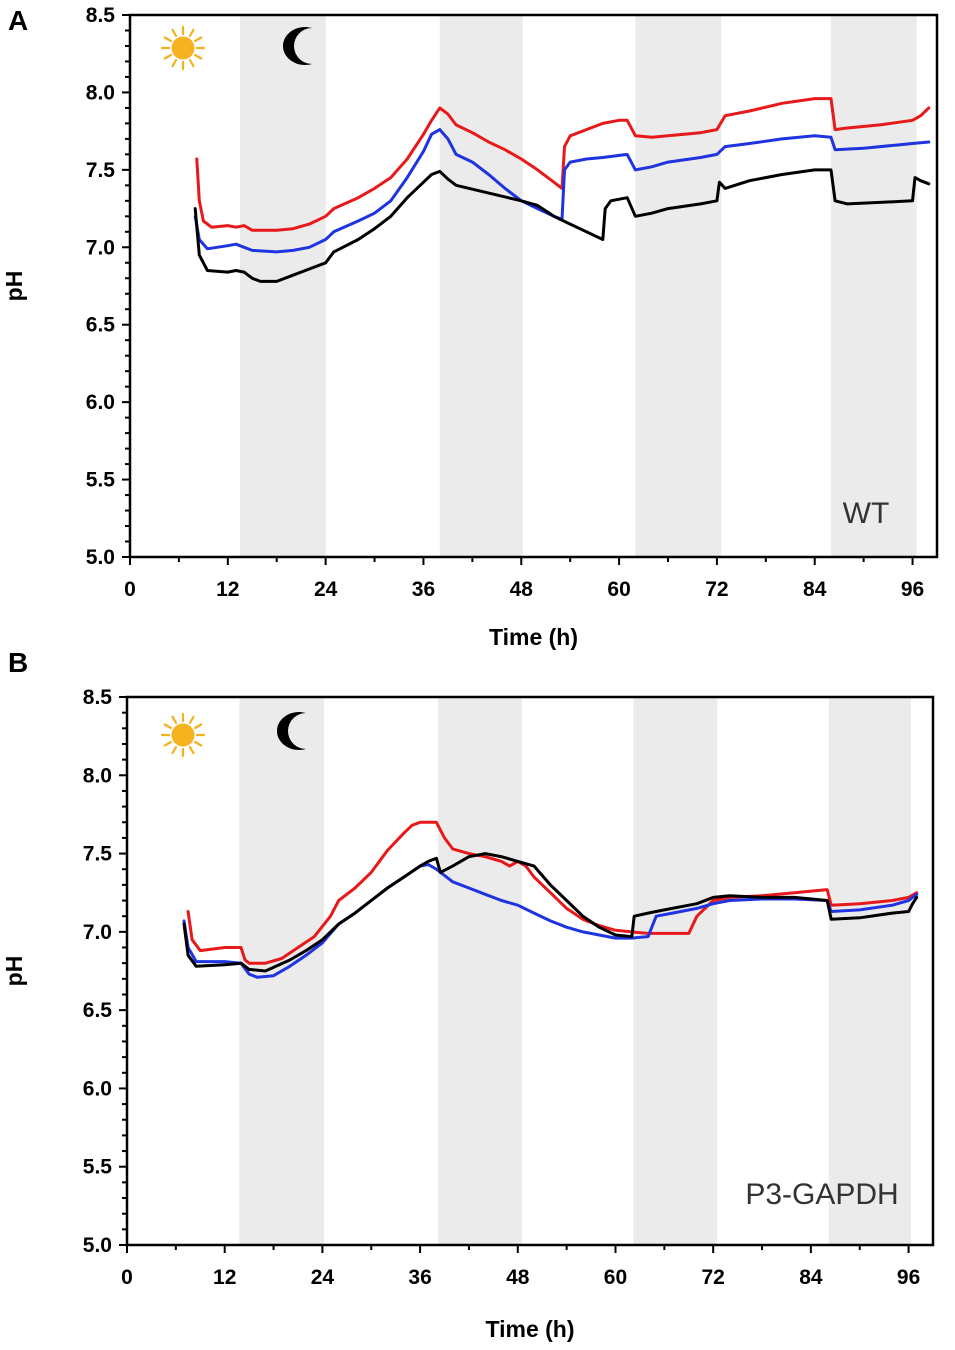 This screenshot has height=1350, width=955. Describe the element at coordinates (18, 20) in the screenshot. I see `panel-label: A` at that location.